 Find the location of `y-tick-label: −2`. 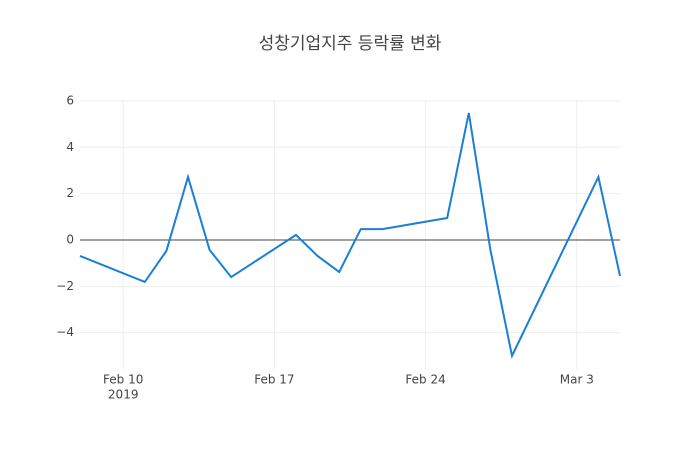

y-tick-label: −2 is located at coordinates (65, 286).